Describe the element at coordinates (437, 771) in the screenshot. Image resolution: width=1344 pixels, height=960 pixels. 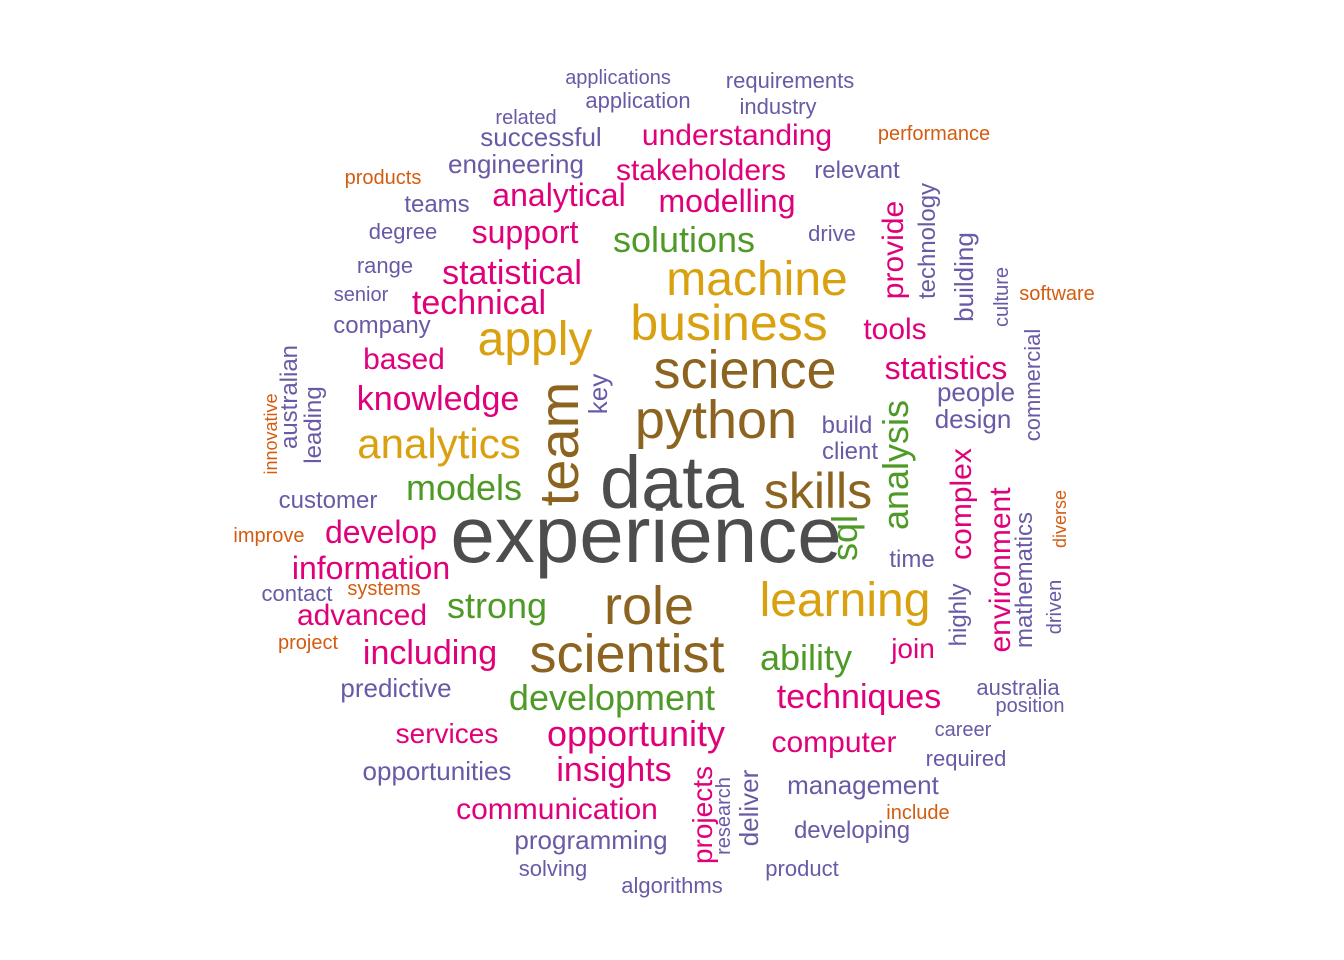
I see `cloud-word-opportunities: opportunities` at that location.